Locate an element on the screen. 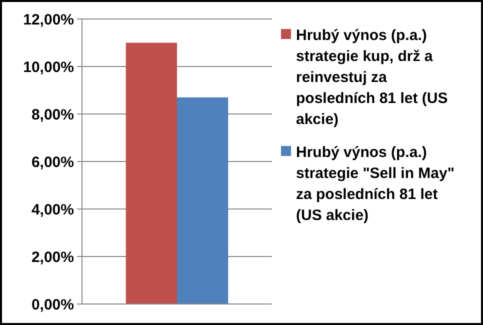 This screenshot has height=325, width=483. legend-label: Hrubý výnos (p.a.) strategie kup, drž a reinvestuj za posledních 81 let (US akcie) is located at coordinates (372, 77).